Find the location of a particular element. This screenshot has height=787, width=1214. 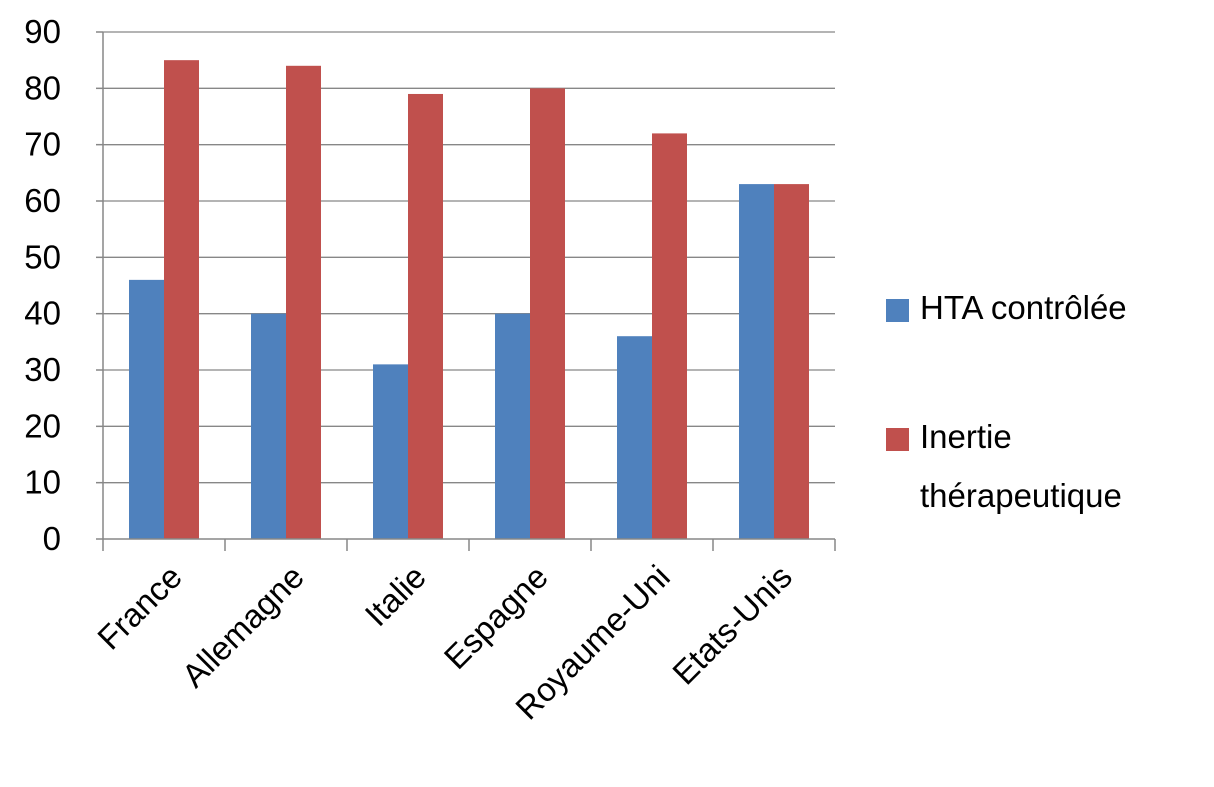

y-tick-label: 10 is located at coordinates (42, 482).